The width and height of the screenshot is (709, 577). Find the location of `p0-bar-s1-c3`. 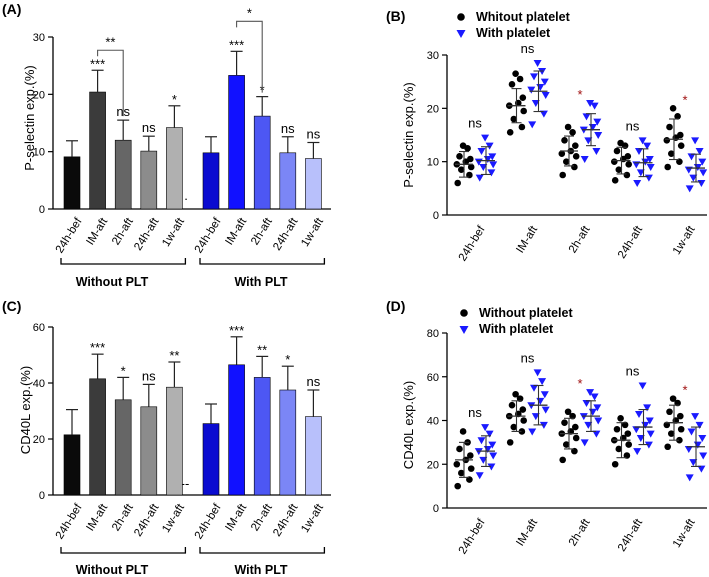

p0-bar-s1-c3 is located at coordinates (288, 181).